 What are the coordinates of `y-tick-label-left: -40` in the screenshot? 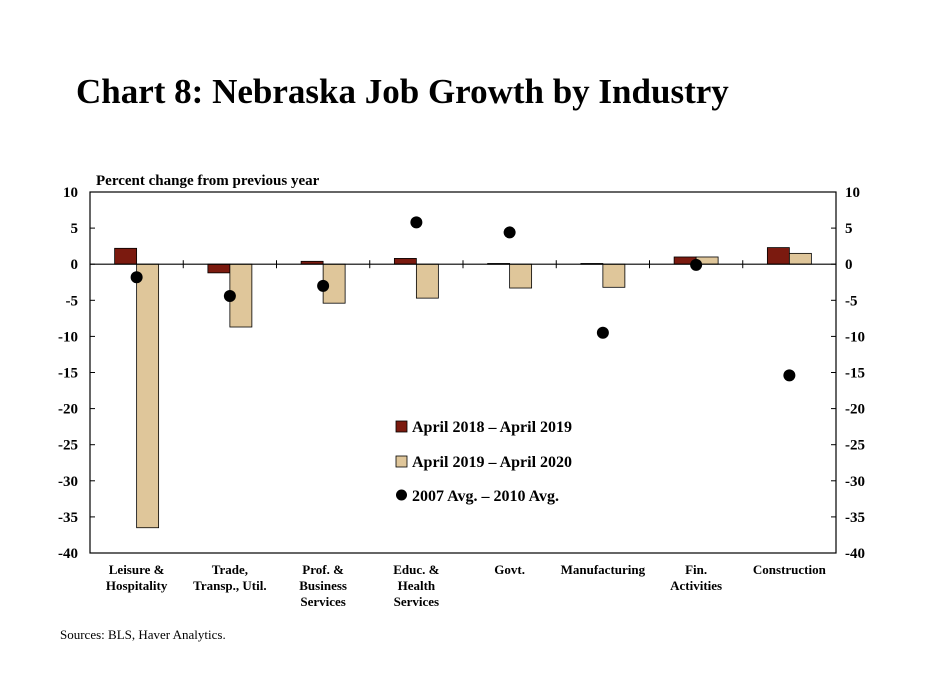 It's located at (68, 554).